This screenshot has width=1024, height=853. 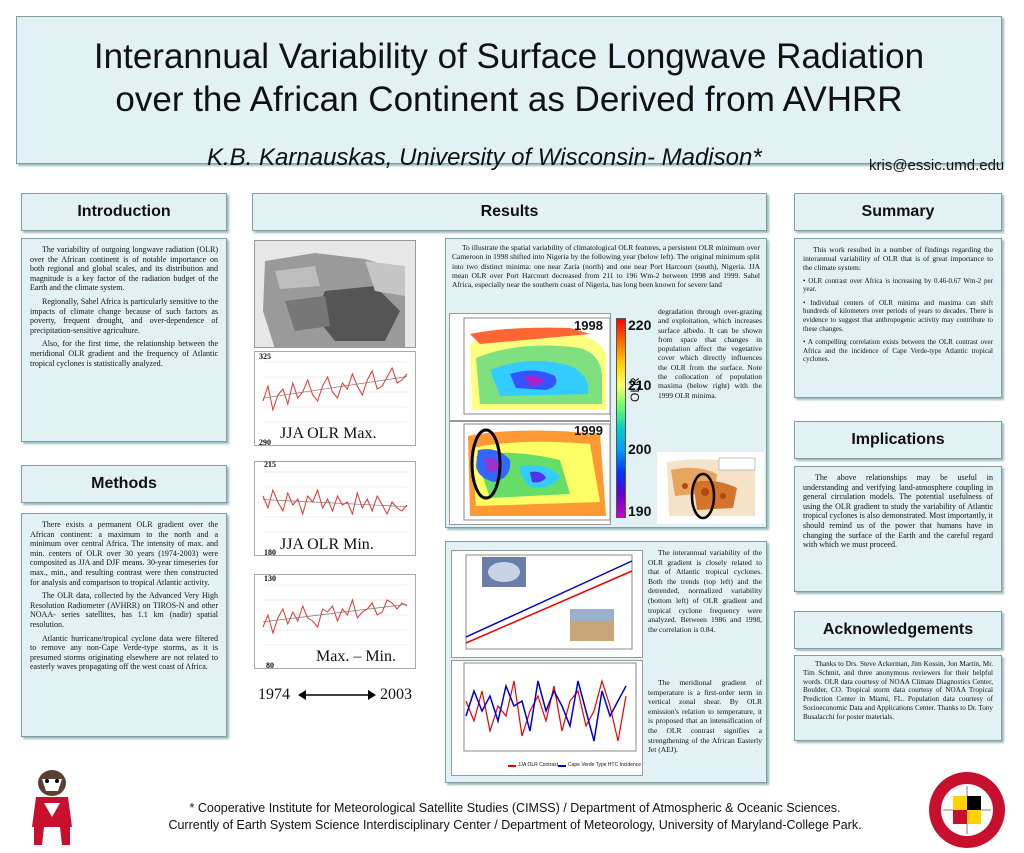 What do you see at coordinates (509, 212) in the screenshot?
I see `results-header: Results` at bounding box center [509, 212].